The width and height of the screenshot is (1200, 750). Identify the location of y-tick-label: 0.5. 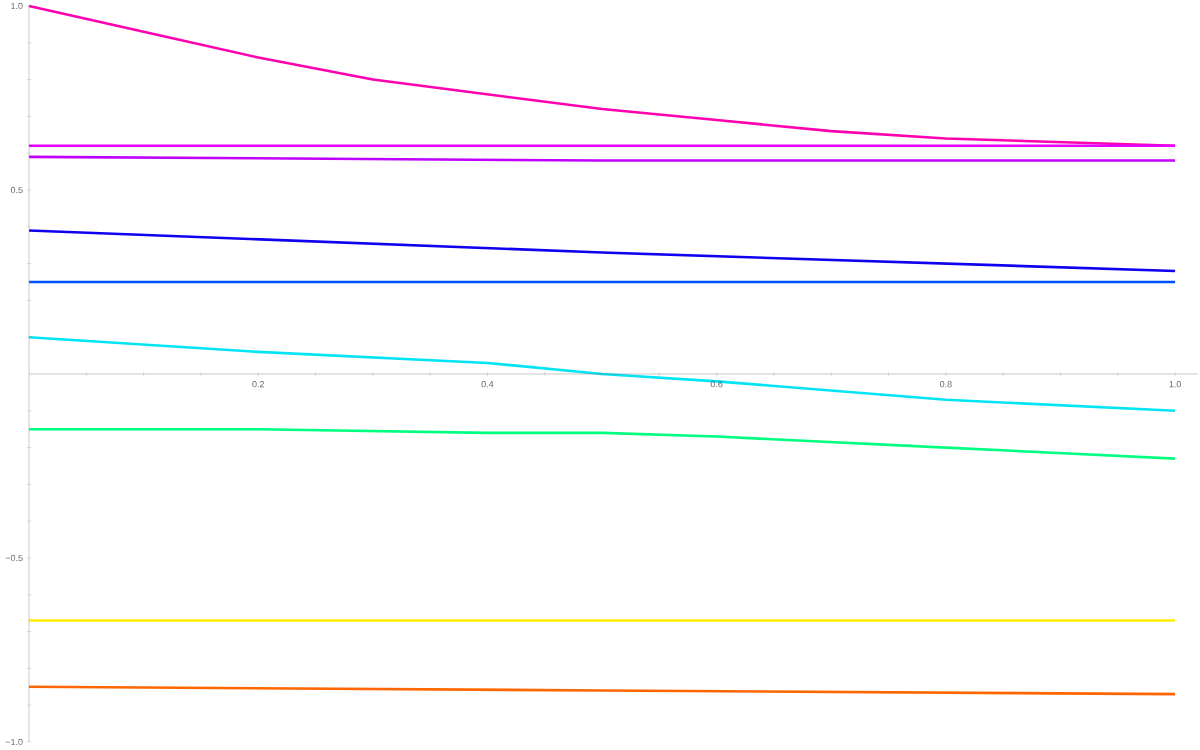
(16, 190).